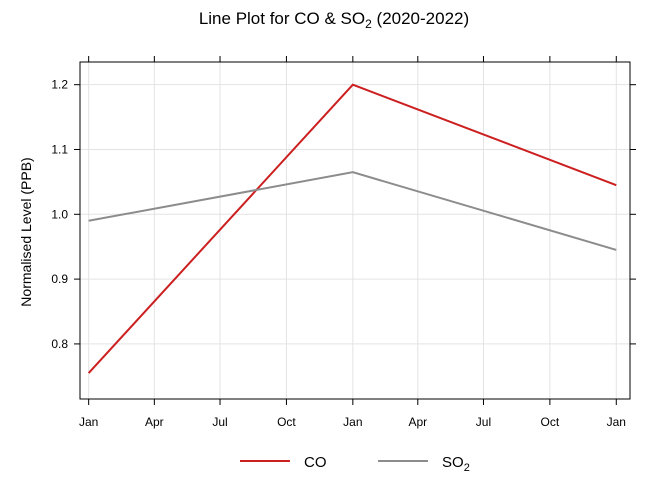  What do you see at coordinates (334, 20) in the screenshot?
I see `chart-title: Line Plot for CO & SO2 (2020-2022)` at bounding box center [334, 20].